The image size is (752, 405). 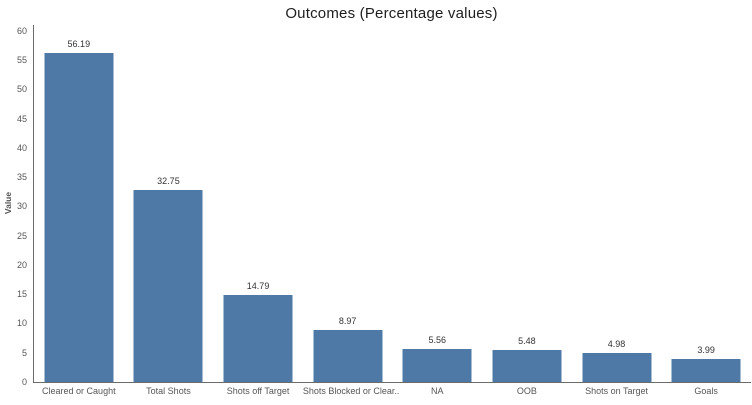 I want to click on y-tick-label: 5, so click(x=24, y=352).